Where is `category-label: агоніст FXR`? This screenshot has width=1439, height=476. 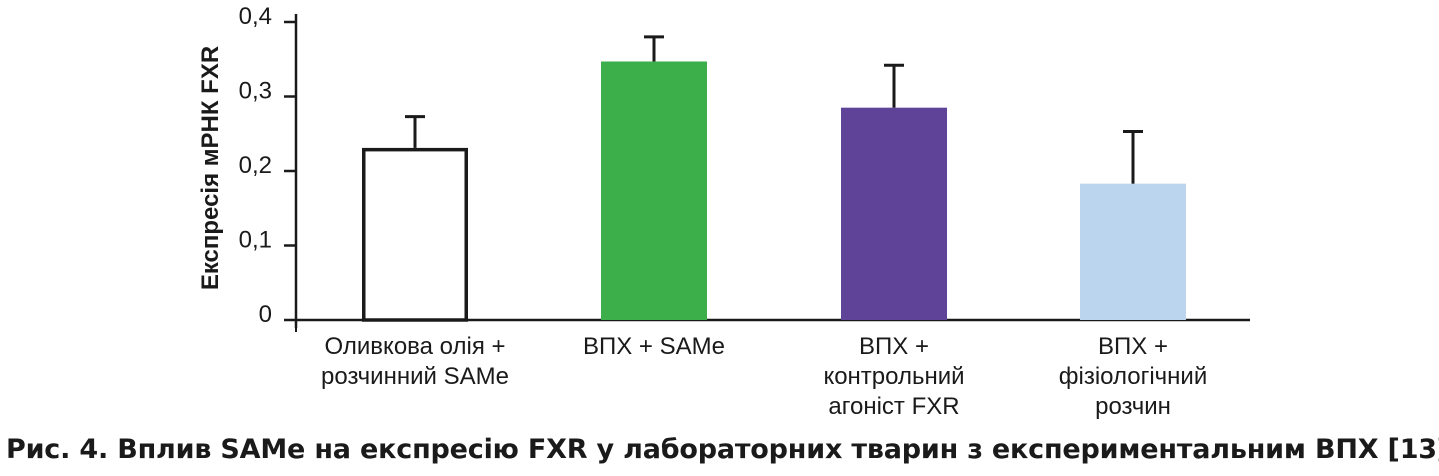 category-label: агоніст FXR is located at coordinates (893, 406).